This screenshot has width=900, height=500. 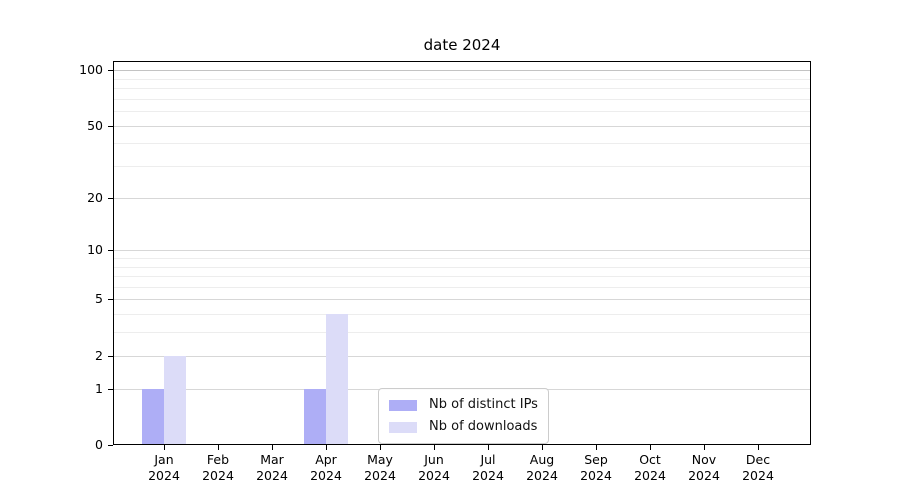 What do you see at coordinates (95, 125) in the screenshot?
I see `y-tick-label: 50` at bounding box center [95, 125].